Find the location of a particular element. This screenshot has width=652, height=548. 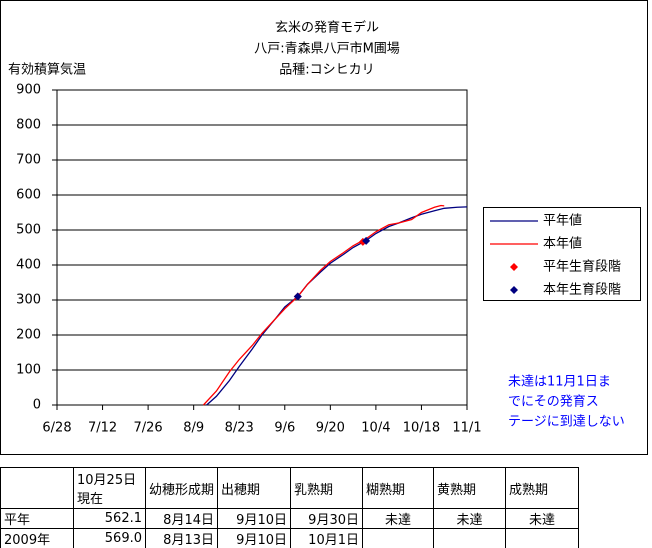

legend-label: 平年値 is located at coordinates (562, 221).